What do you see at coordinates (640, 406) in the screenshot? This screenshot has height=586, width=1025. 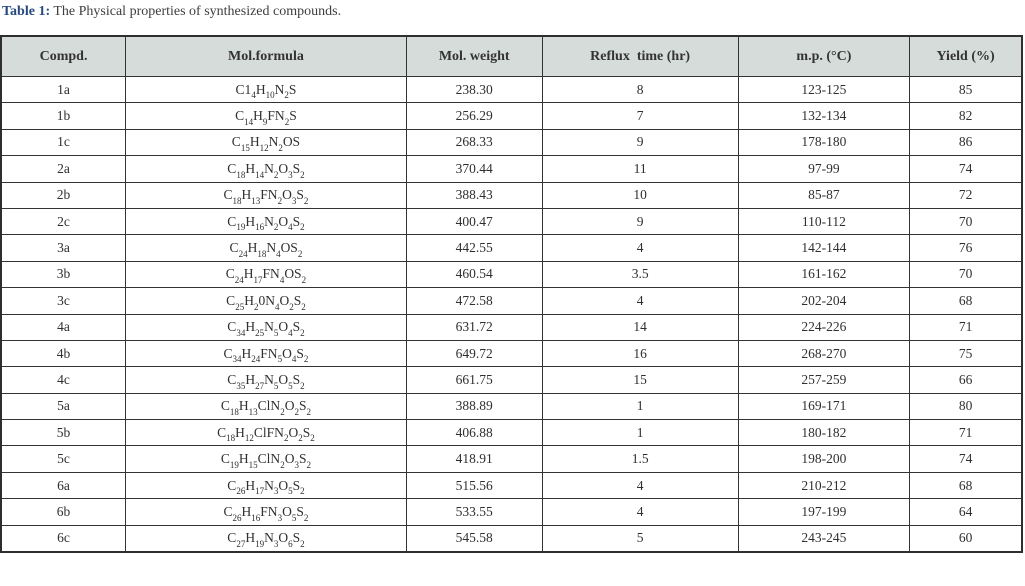 I see `cell-reflux-time: 1` at bounding box center [640, 406].